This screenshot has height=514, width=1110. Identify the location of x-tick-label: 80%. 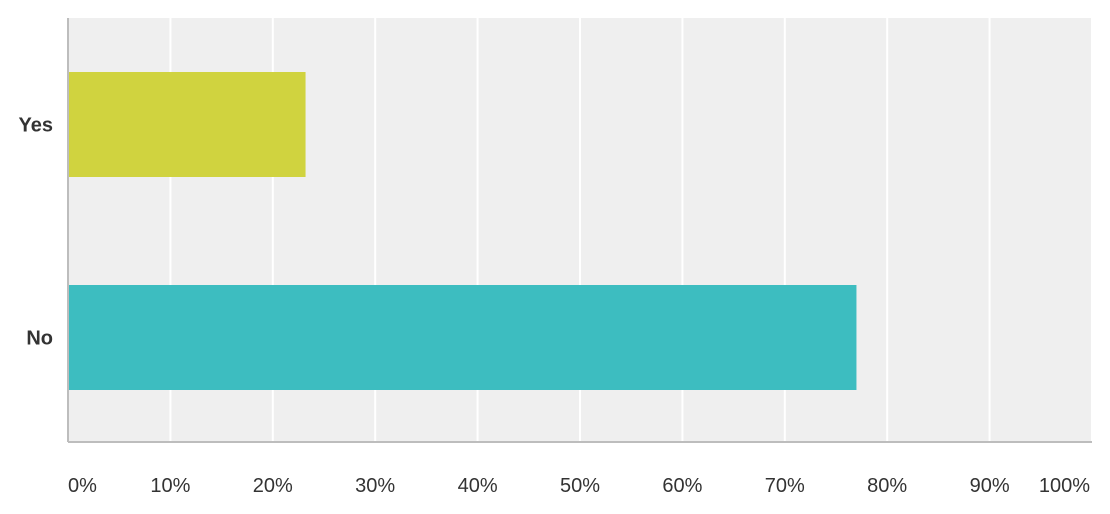
(887, 486).